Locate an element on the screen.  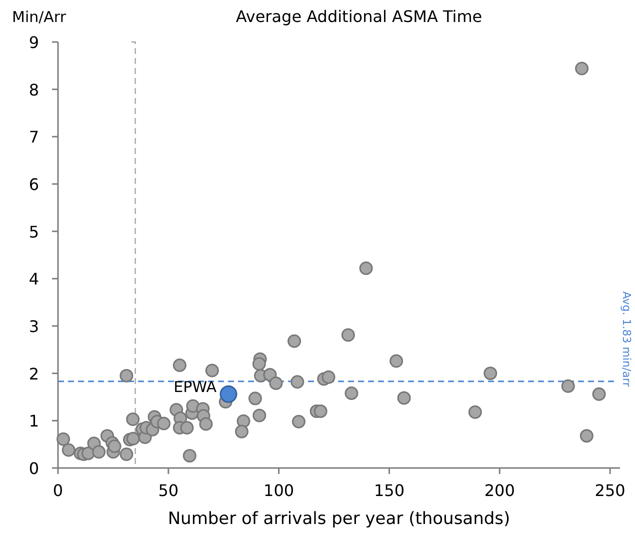
x-tick-label: 250 is located at coordinates (610, 490).